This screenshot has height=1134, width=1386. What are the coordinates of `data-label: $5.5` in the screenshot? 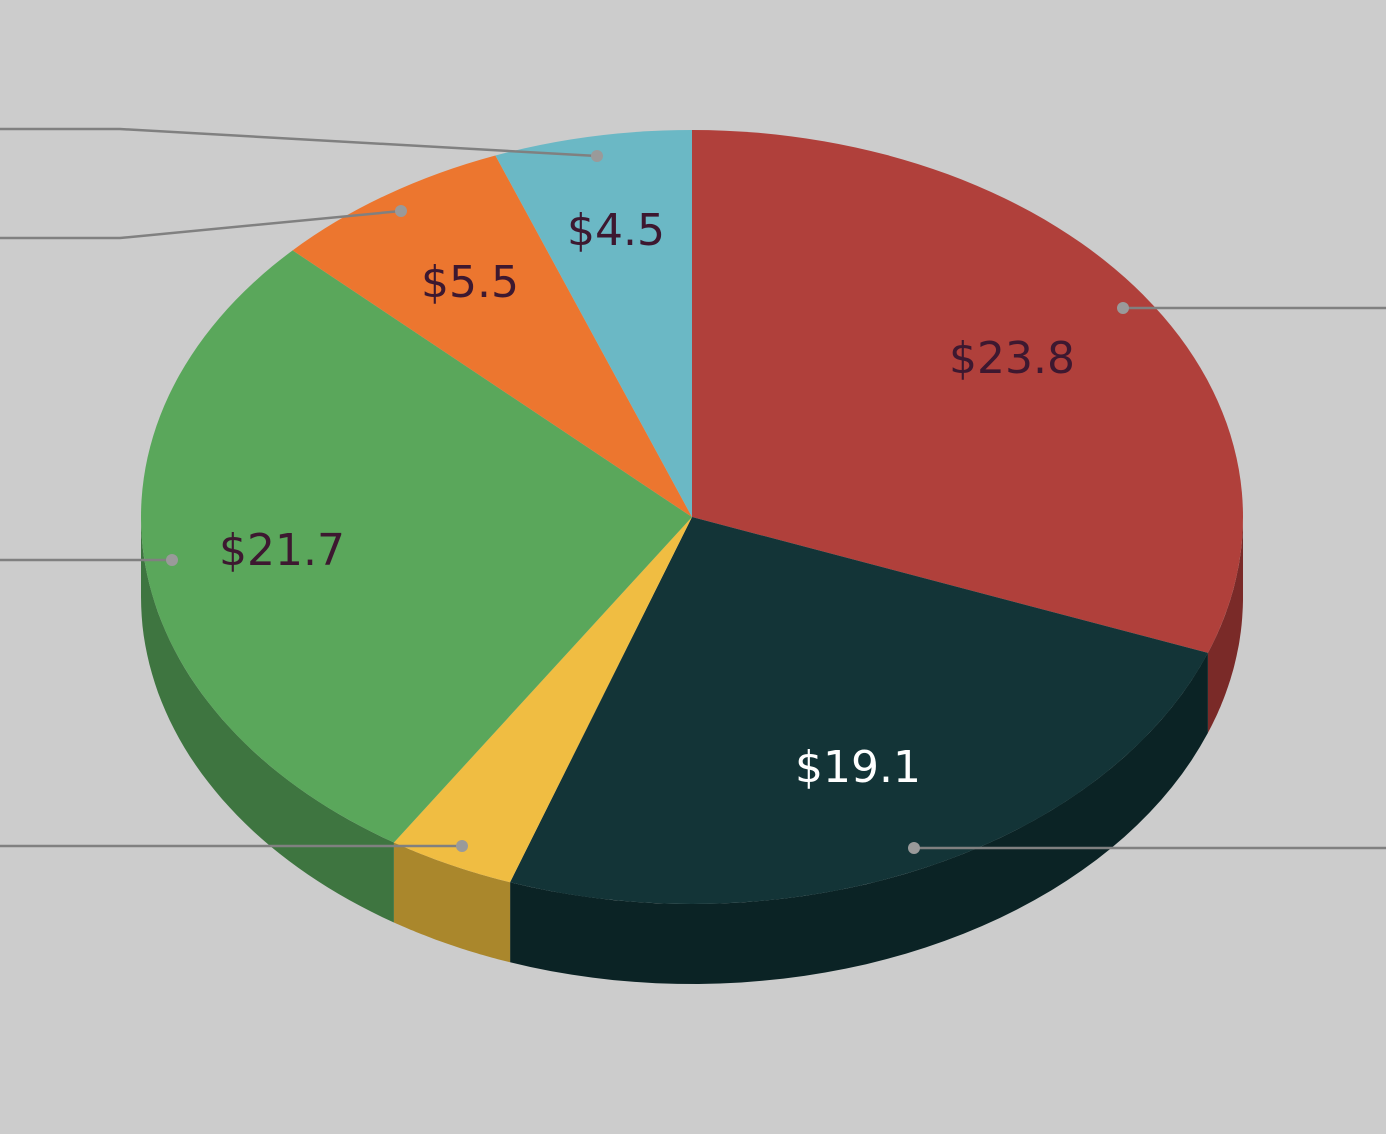 It's located at (470, 282).